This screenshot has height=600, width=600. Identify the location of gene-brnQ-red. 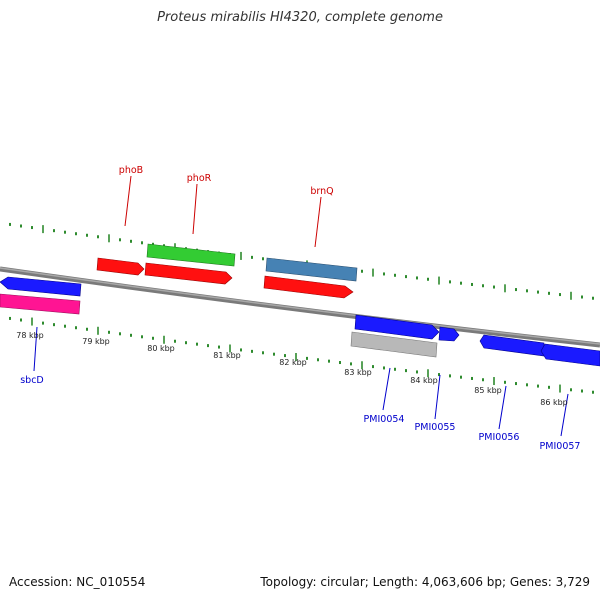
(308, 287).